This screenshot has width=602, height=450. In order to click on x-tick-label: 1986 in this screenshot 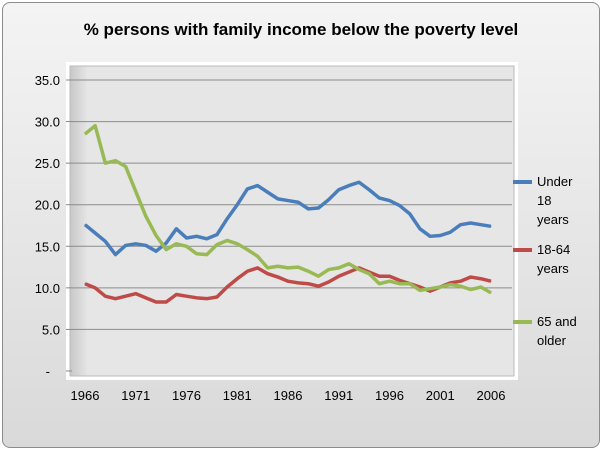, I will do `click(288, 395)`.